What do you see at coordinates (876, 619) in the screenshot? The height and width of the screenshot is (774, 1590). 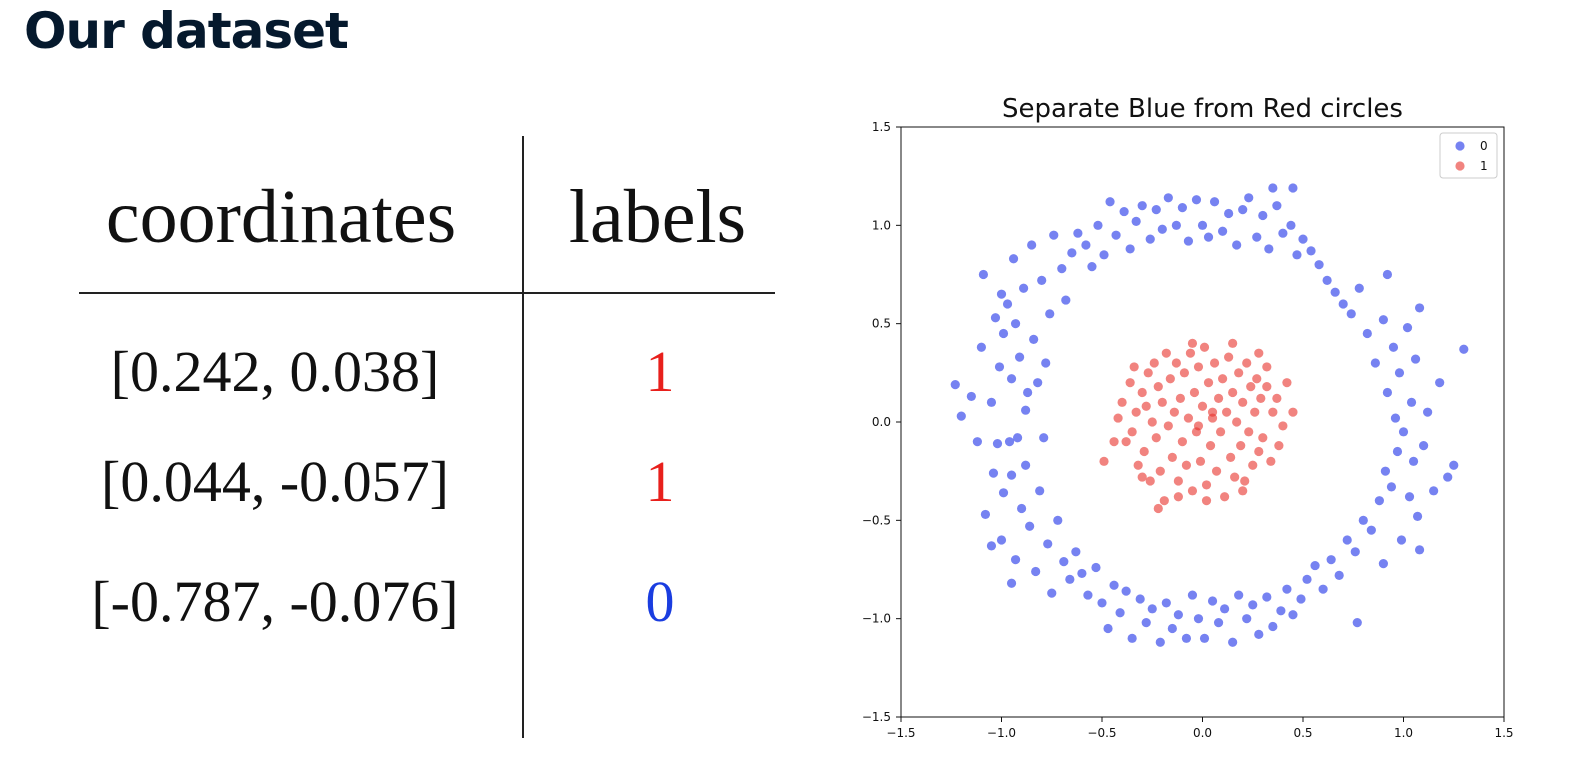 I see `y-tick-label: −1.0` at bounding box center [876, 619].